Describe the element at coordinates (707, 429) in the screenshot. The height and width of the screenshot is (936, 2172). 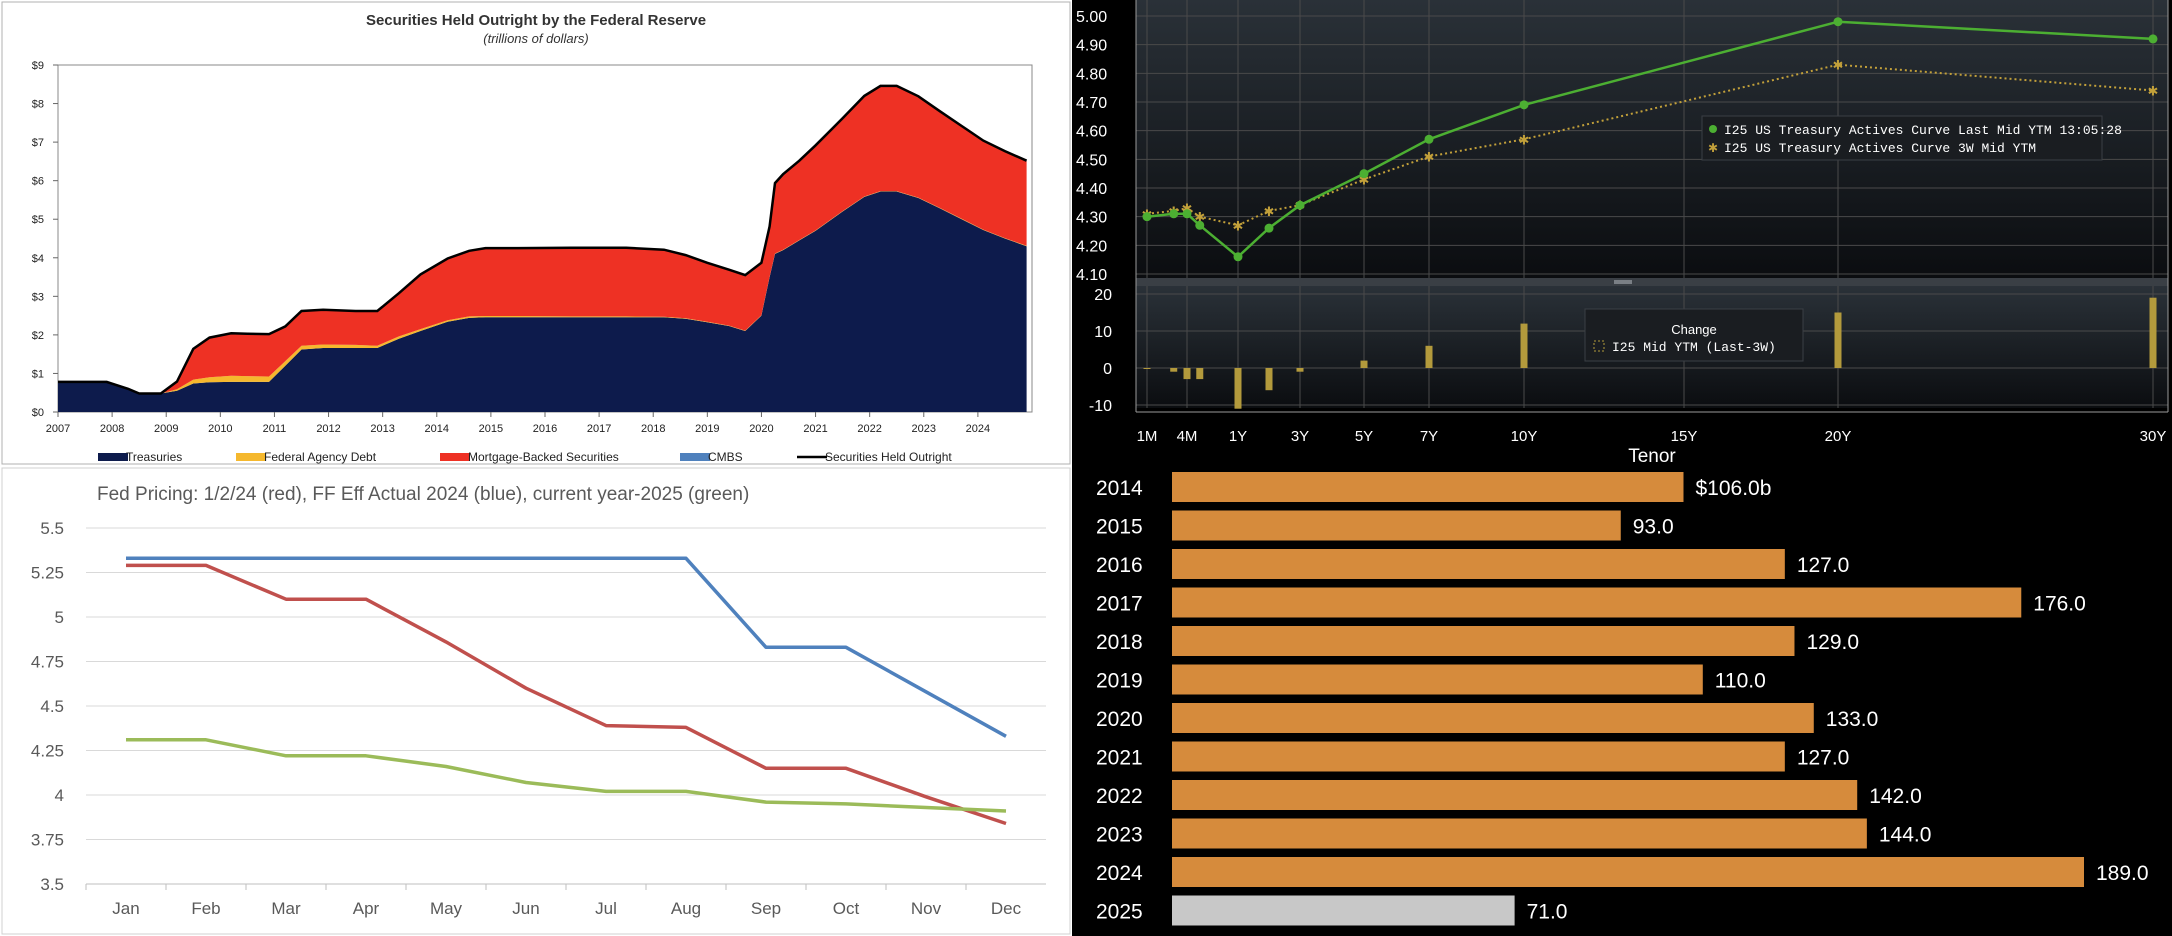
I see `fed-x-tick-label: 2019` at that location.